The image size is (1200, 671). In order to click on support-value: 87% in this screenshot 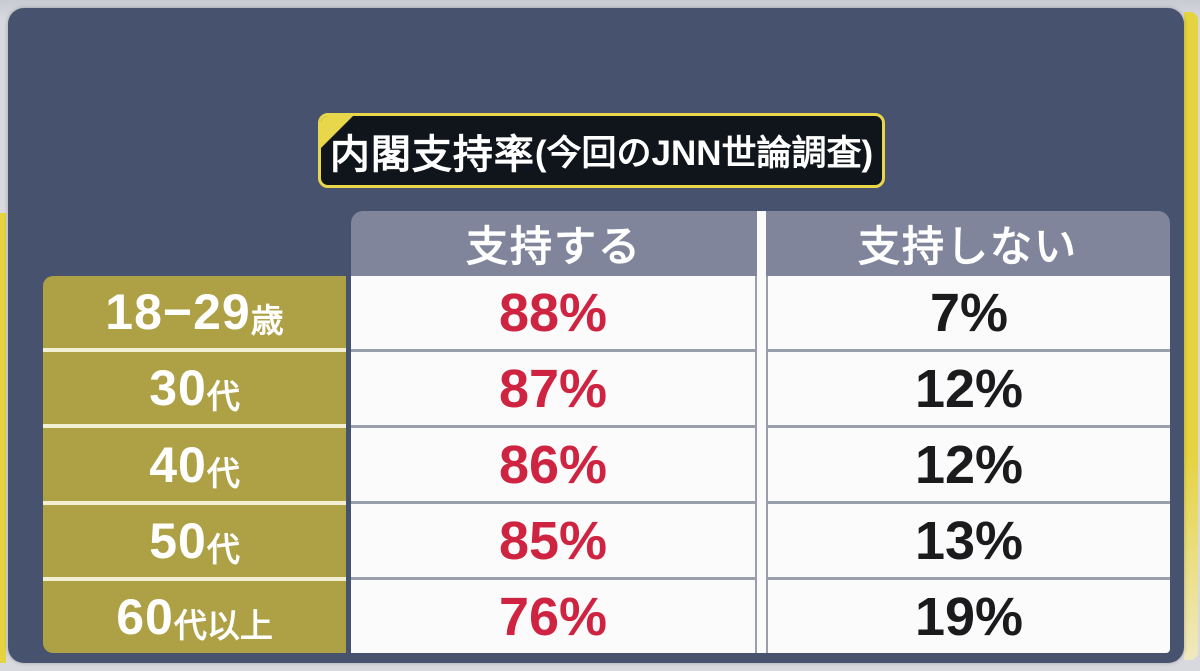, I will do `click(553, 387)`.